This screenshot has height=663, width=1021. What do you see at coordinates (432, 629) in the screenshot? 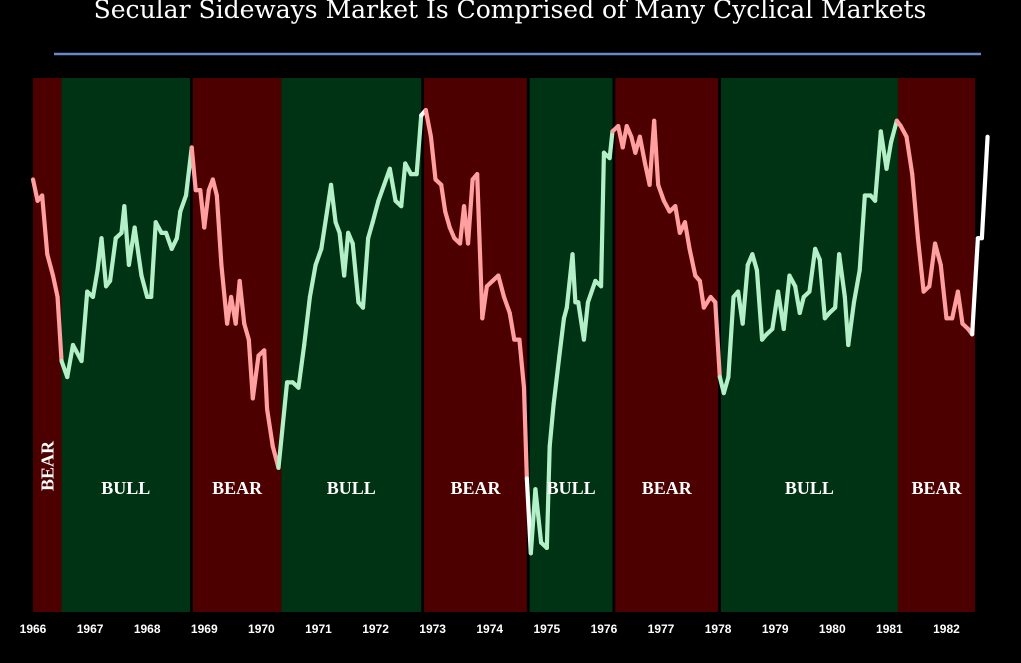
I see `x-tick-label: 1973` at bounding box center [432, 629].